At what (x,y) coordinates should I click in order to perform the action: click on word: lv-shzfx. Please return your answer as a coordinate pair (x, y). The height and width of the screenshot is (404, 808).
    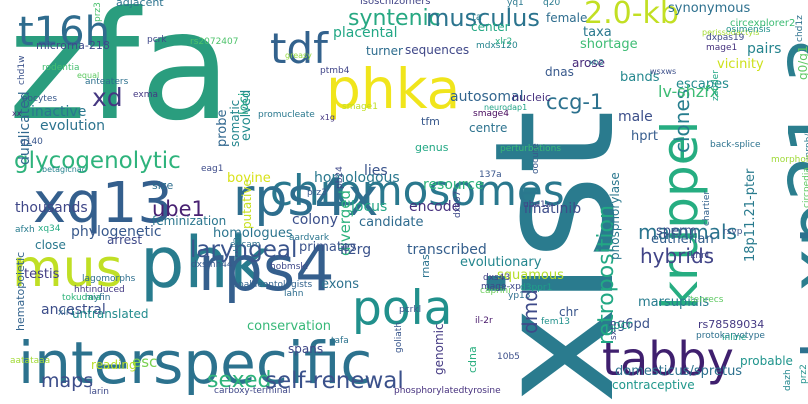
    Looking at the image, I should click on (689, 91).